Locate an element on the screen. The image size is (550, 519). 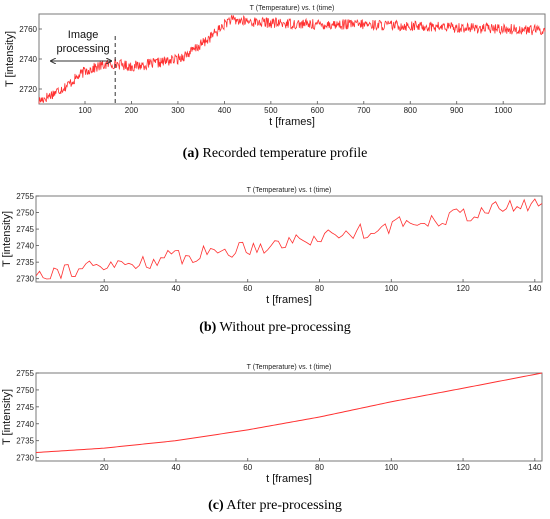
caption-c-text: After pre-processing is located at coordinates (282, 505).